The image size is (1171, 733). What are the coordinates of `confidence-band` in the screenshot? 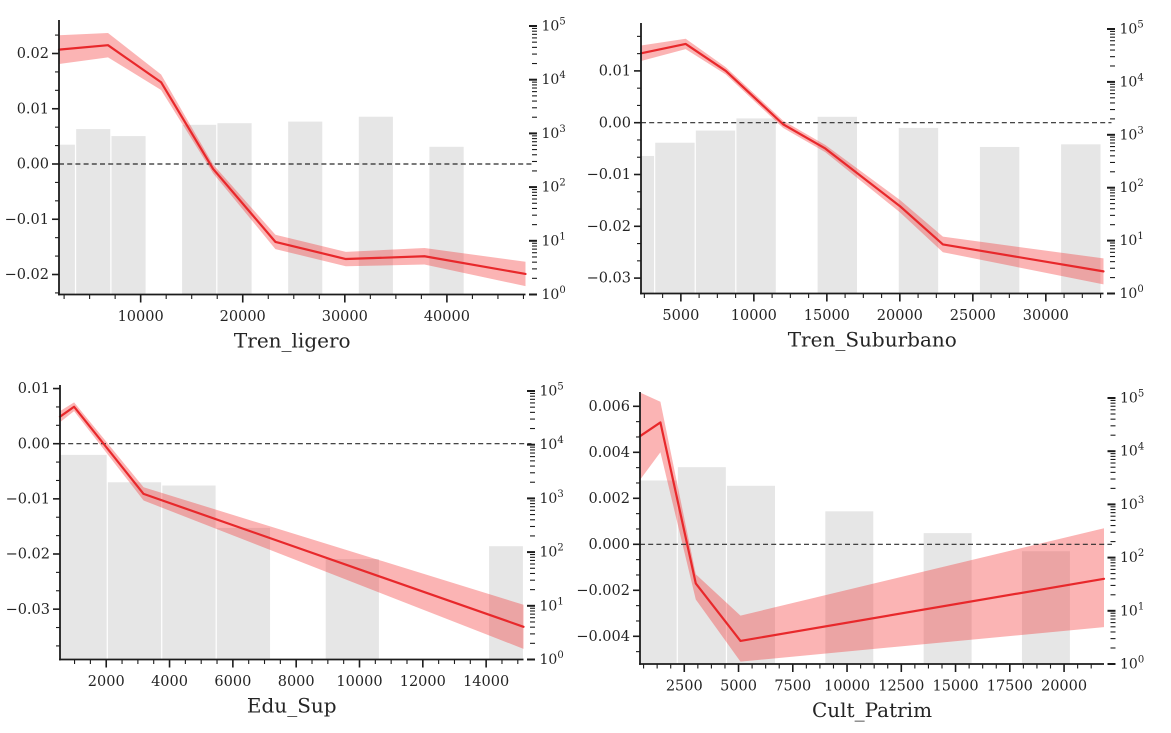 It's located at (872, 527).